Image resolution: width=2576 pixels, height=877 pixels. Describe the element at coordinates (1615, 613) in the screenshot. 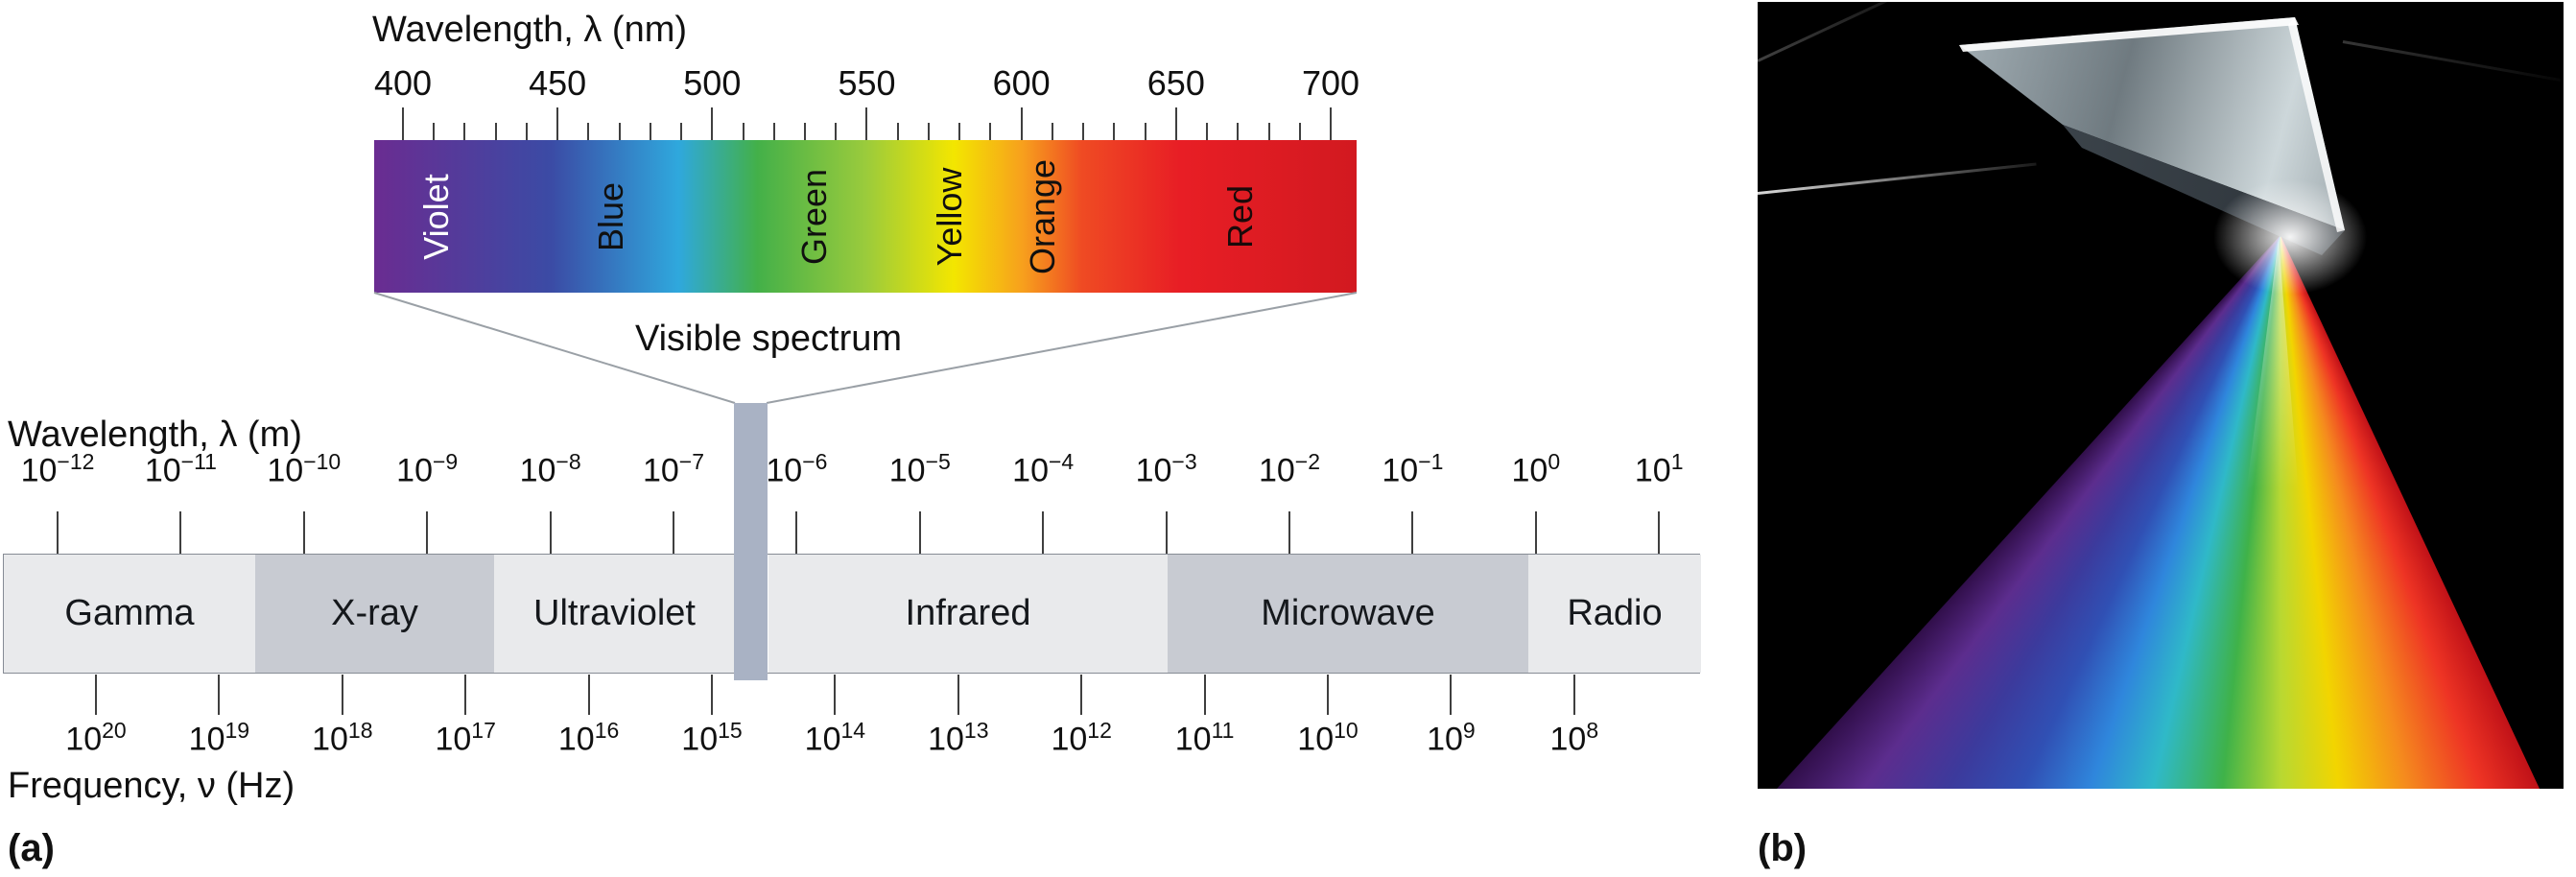

I see `em-region-label: Radio` at that location.